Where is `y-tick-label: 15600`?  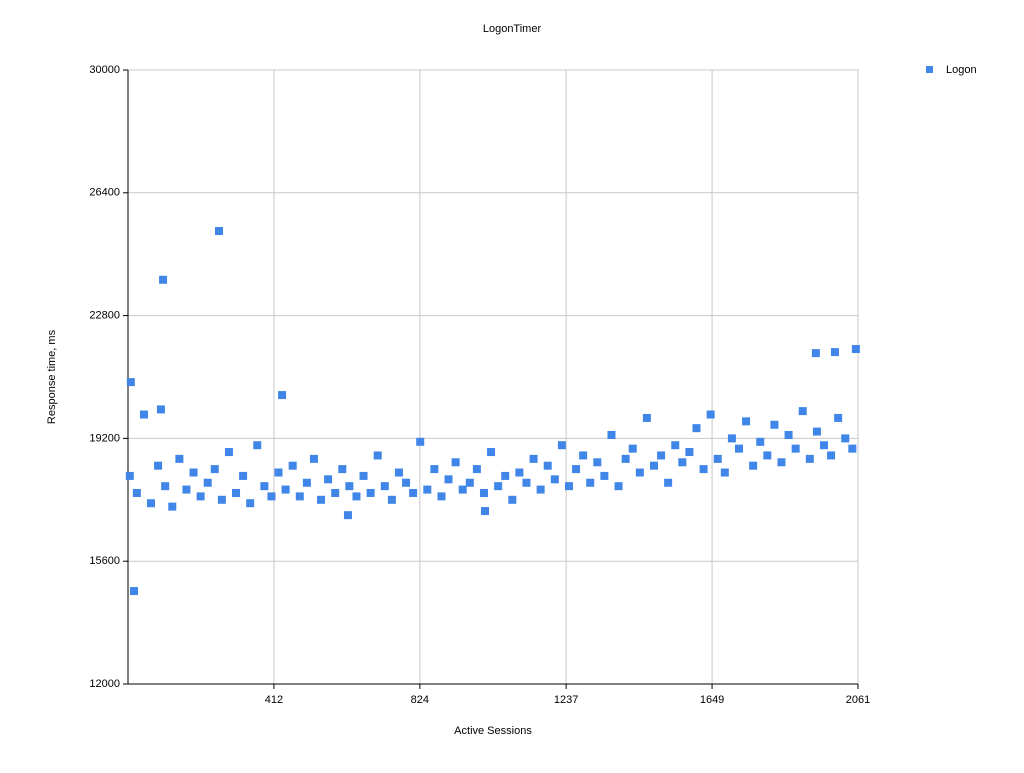
y-tick-label: 15600 is located at coordinates (104, 561).